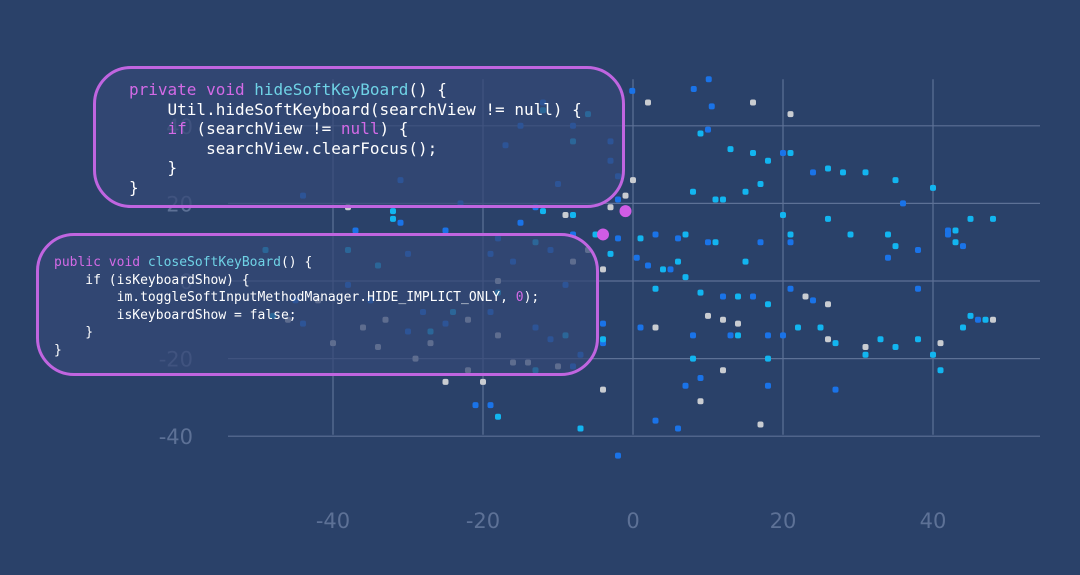 The image size is (1080, 575). I want to click on code-text: ) {, so click(394, 128).